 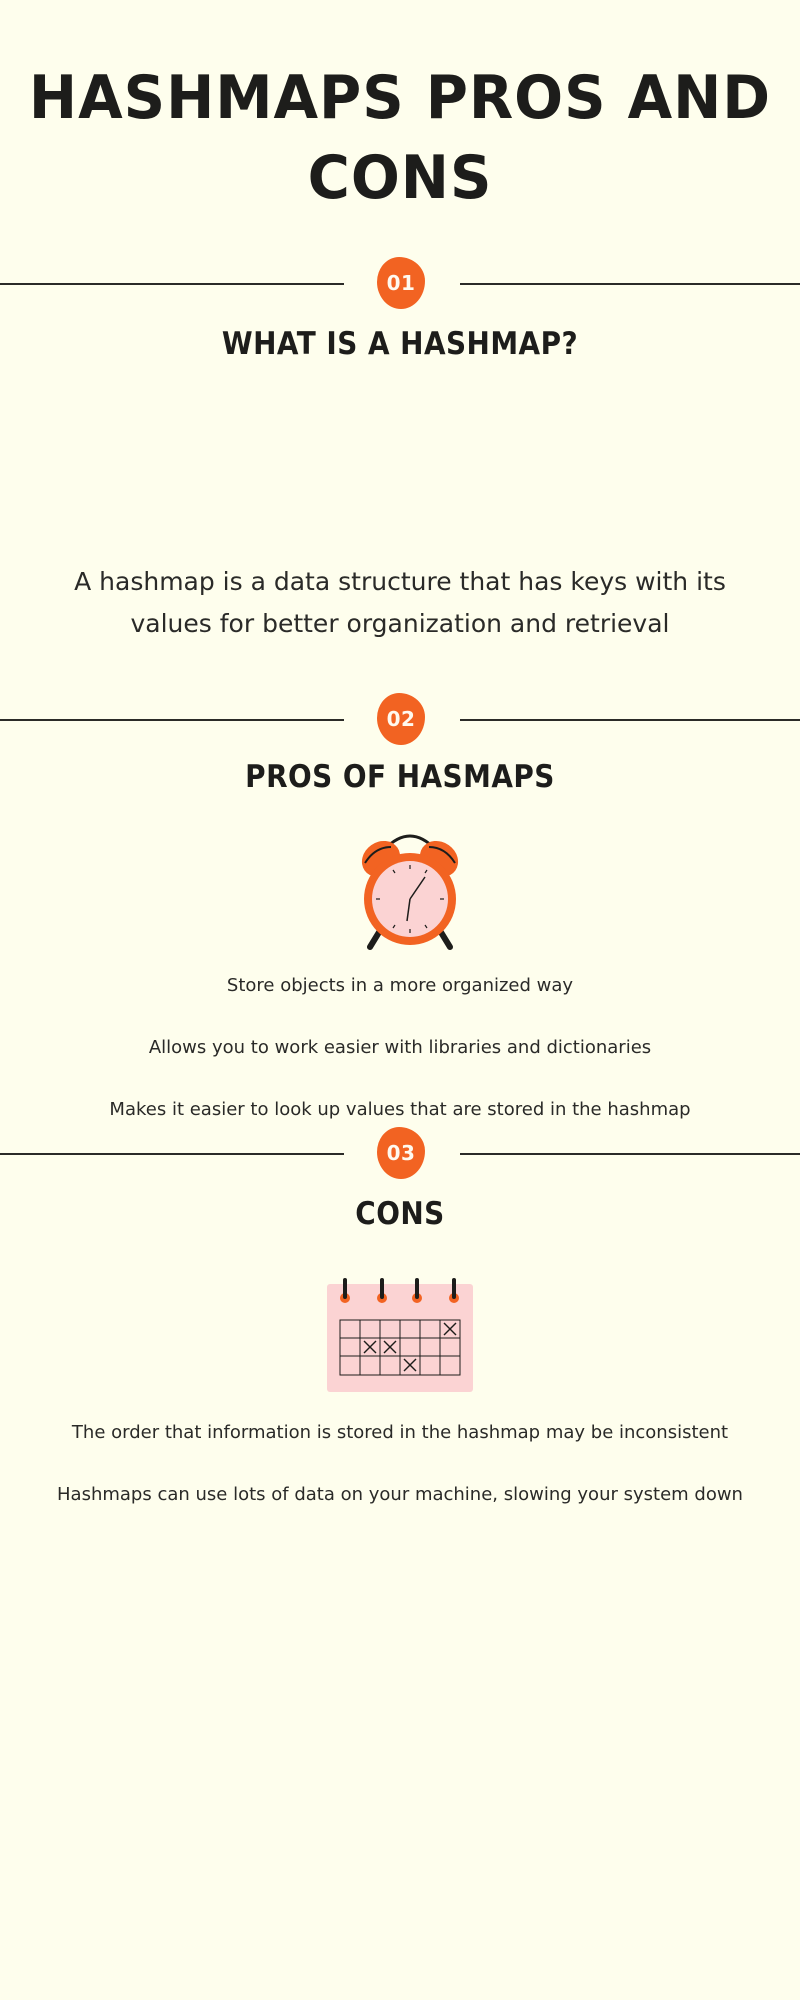 I want to click on alarm-clock-icon, so click(x=410, y=892).